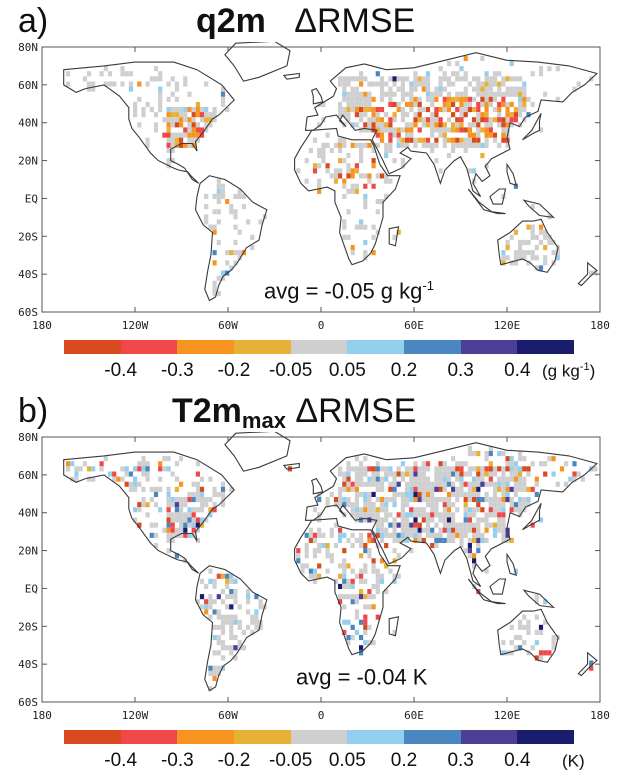 The height and width of the screenshot is (776, 624). I want to click on avg-label: avg = -0.04 K, so click(361, 677).